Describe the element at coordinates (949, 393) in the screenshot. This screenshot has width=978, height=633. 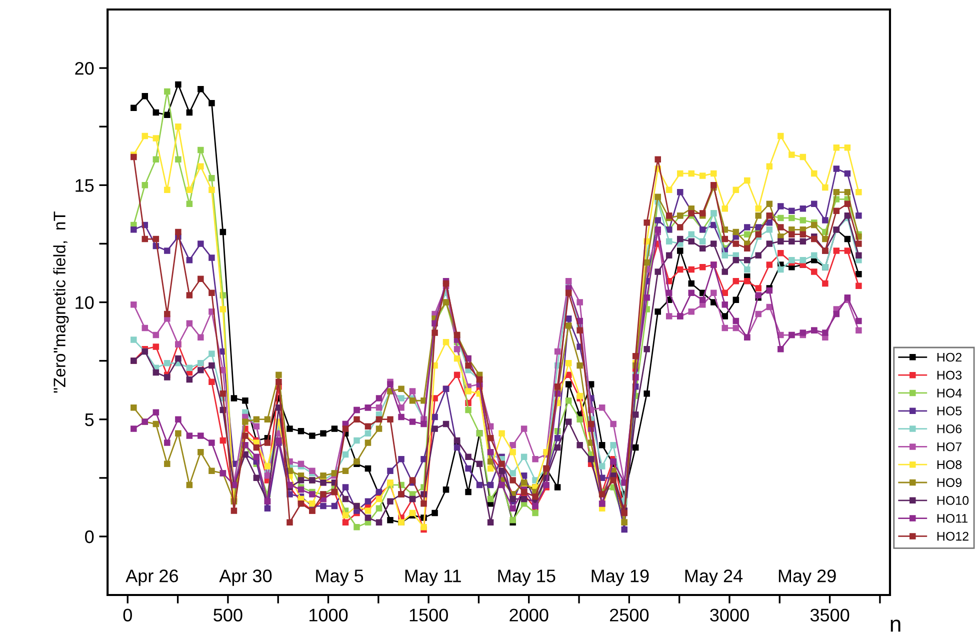
I see `legend-label: HO4` at that location.